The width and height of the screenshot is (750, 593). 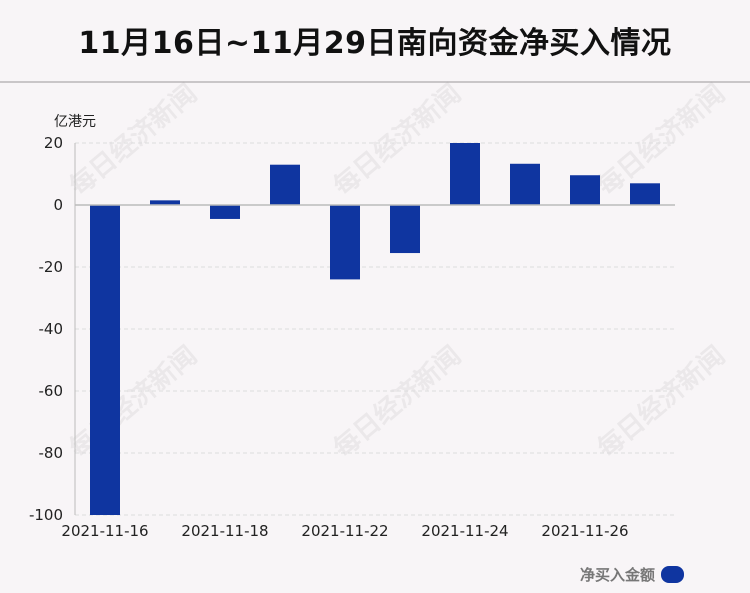 What do you see at coordinates (51, 267) in the screenshot?
I see `y-tick-label: -20` at bounding box center [51, 267].